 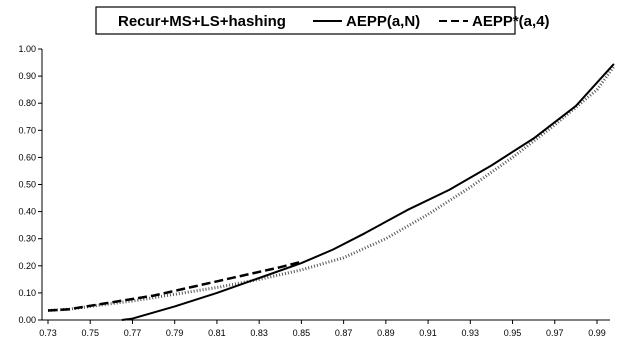 What do you see at coordinates (27, 49) in the screenshot?
I see `y-tick-label-10: 1.00` at bounding box center [27, 49].